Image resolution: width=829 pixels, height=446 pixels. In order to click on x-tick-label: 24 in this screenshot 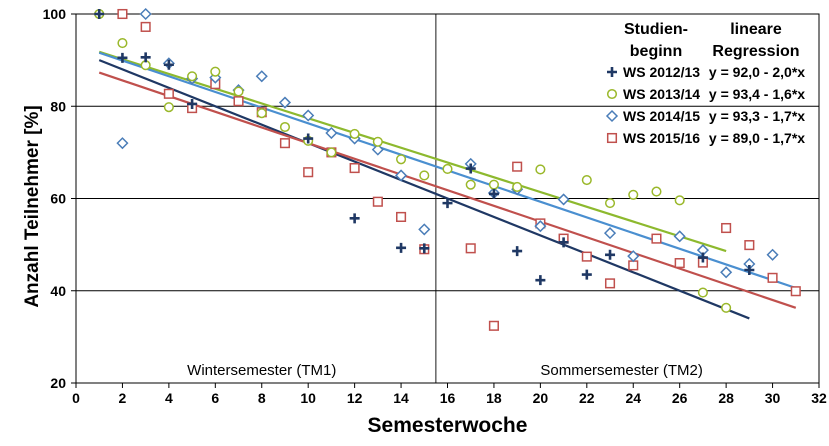, I will do `click(633, 398)`.